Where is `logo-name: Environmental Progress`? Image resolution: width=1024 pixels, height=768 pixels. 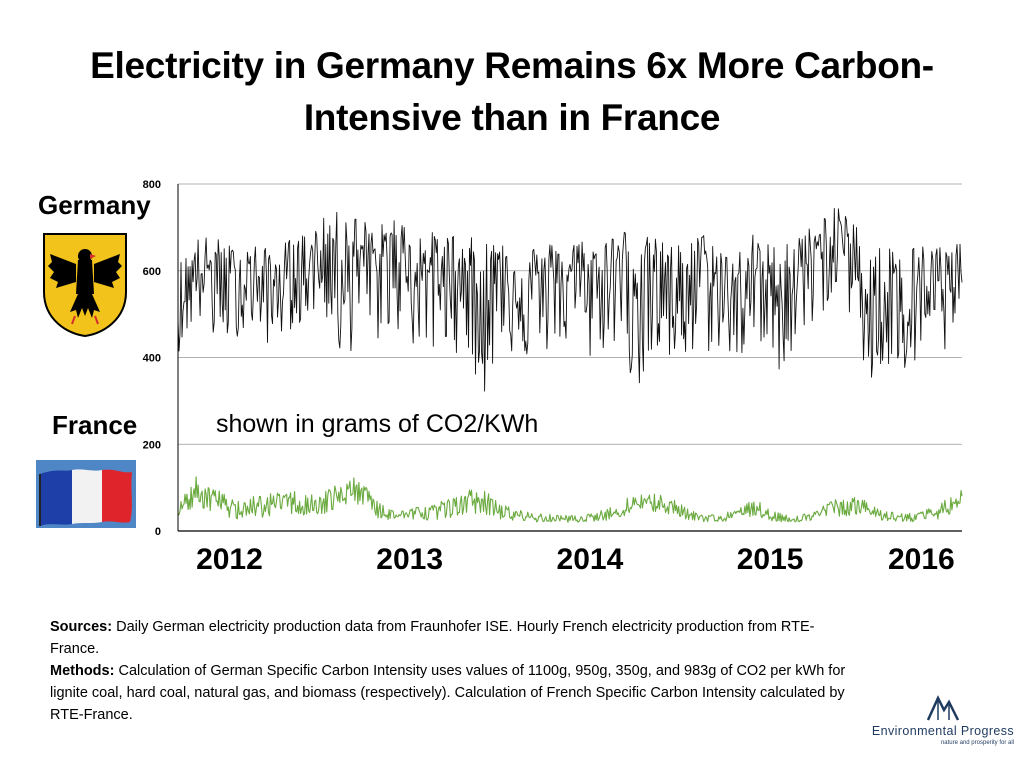 logo-name: Environmental Progress is located at coordinates (943, 731).